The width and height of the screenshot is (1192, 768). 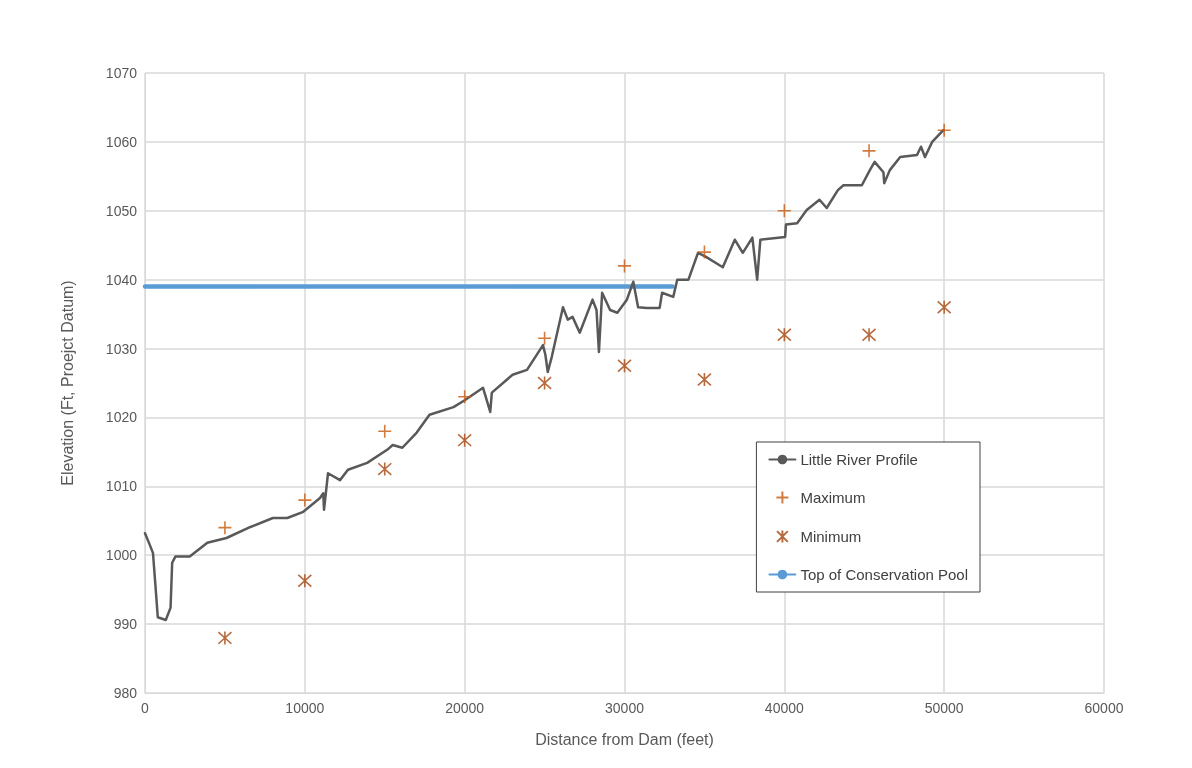 I want to click on y-axis-title: Elevation (Ft, Proejct Datum), so click(x=67, y=383).